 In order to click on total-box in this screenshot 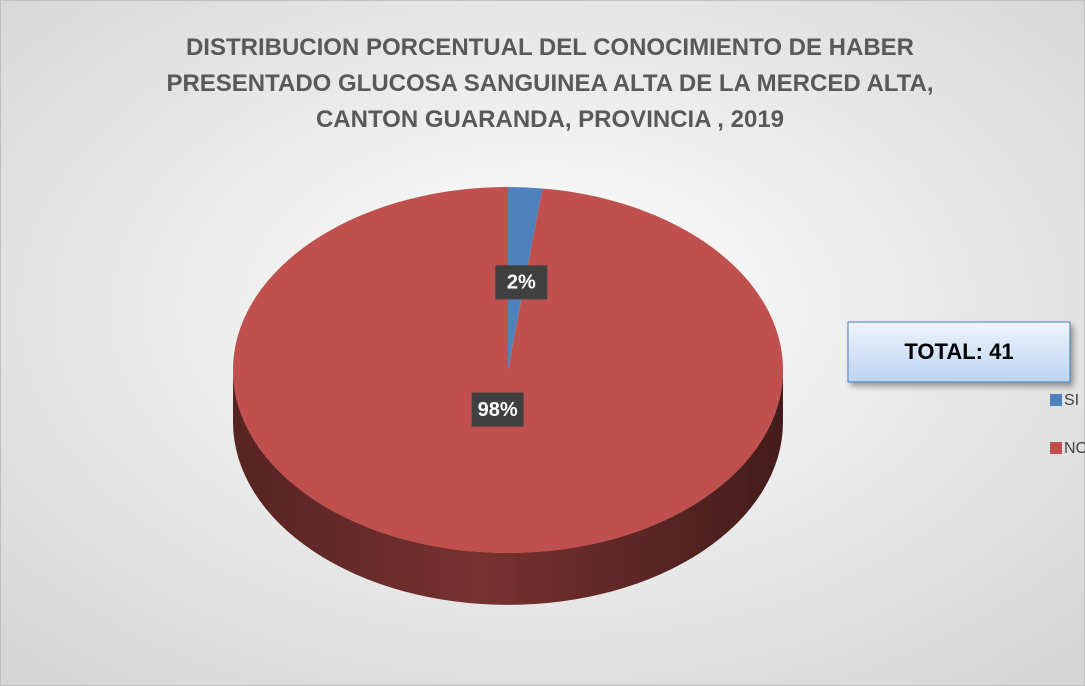, I will do `click(959, 352)`.